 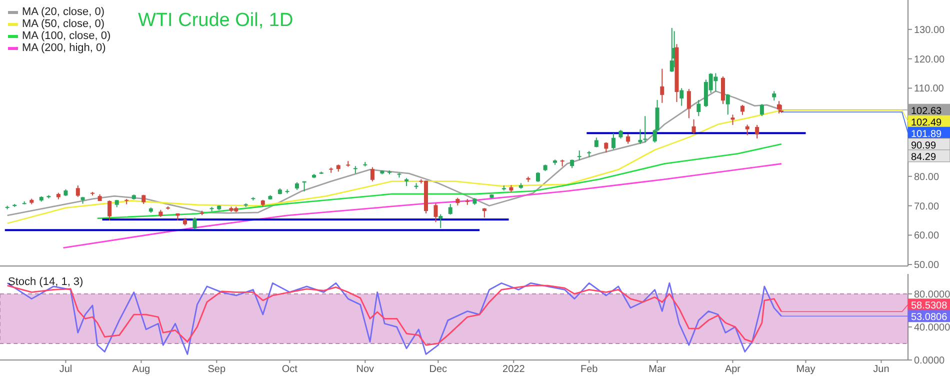 What do you see at coordinates (365, 370) in the screenshot?
I see `x-tick-label: Nov` at bounding box center [365, 370].